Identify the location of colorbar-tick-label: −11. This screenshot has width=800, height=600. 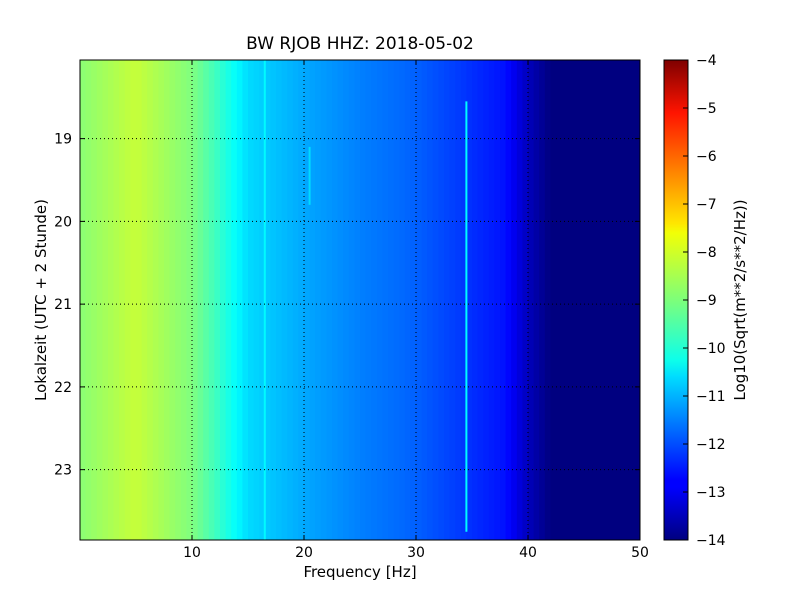
(711, 397).